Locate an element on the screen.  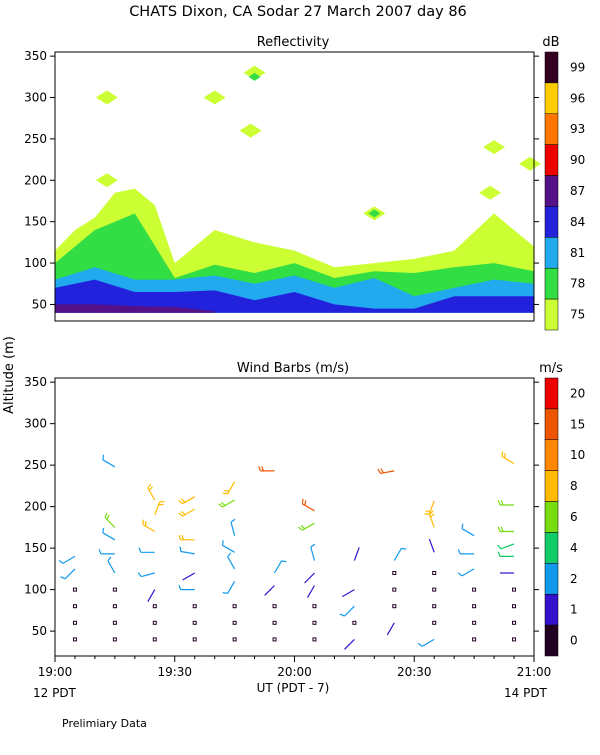
x-axis-label: UT (PDT - 7) is located at coordinates (293, 688).